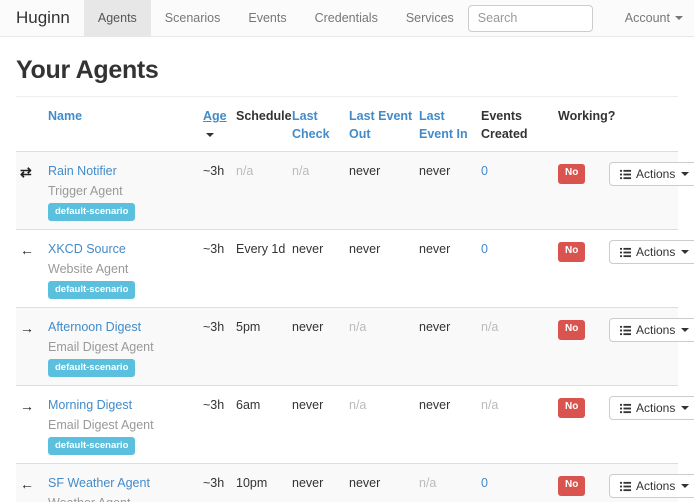  Describe the element at coordinates (95, 327) in the screenshot. I see `agent-name-link: Afternoon Digest` at that location.